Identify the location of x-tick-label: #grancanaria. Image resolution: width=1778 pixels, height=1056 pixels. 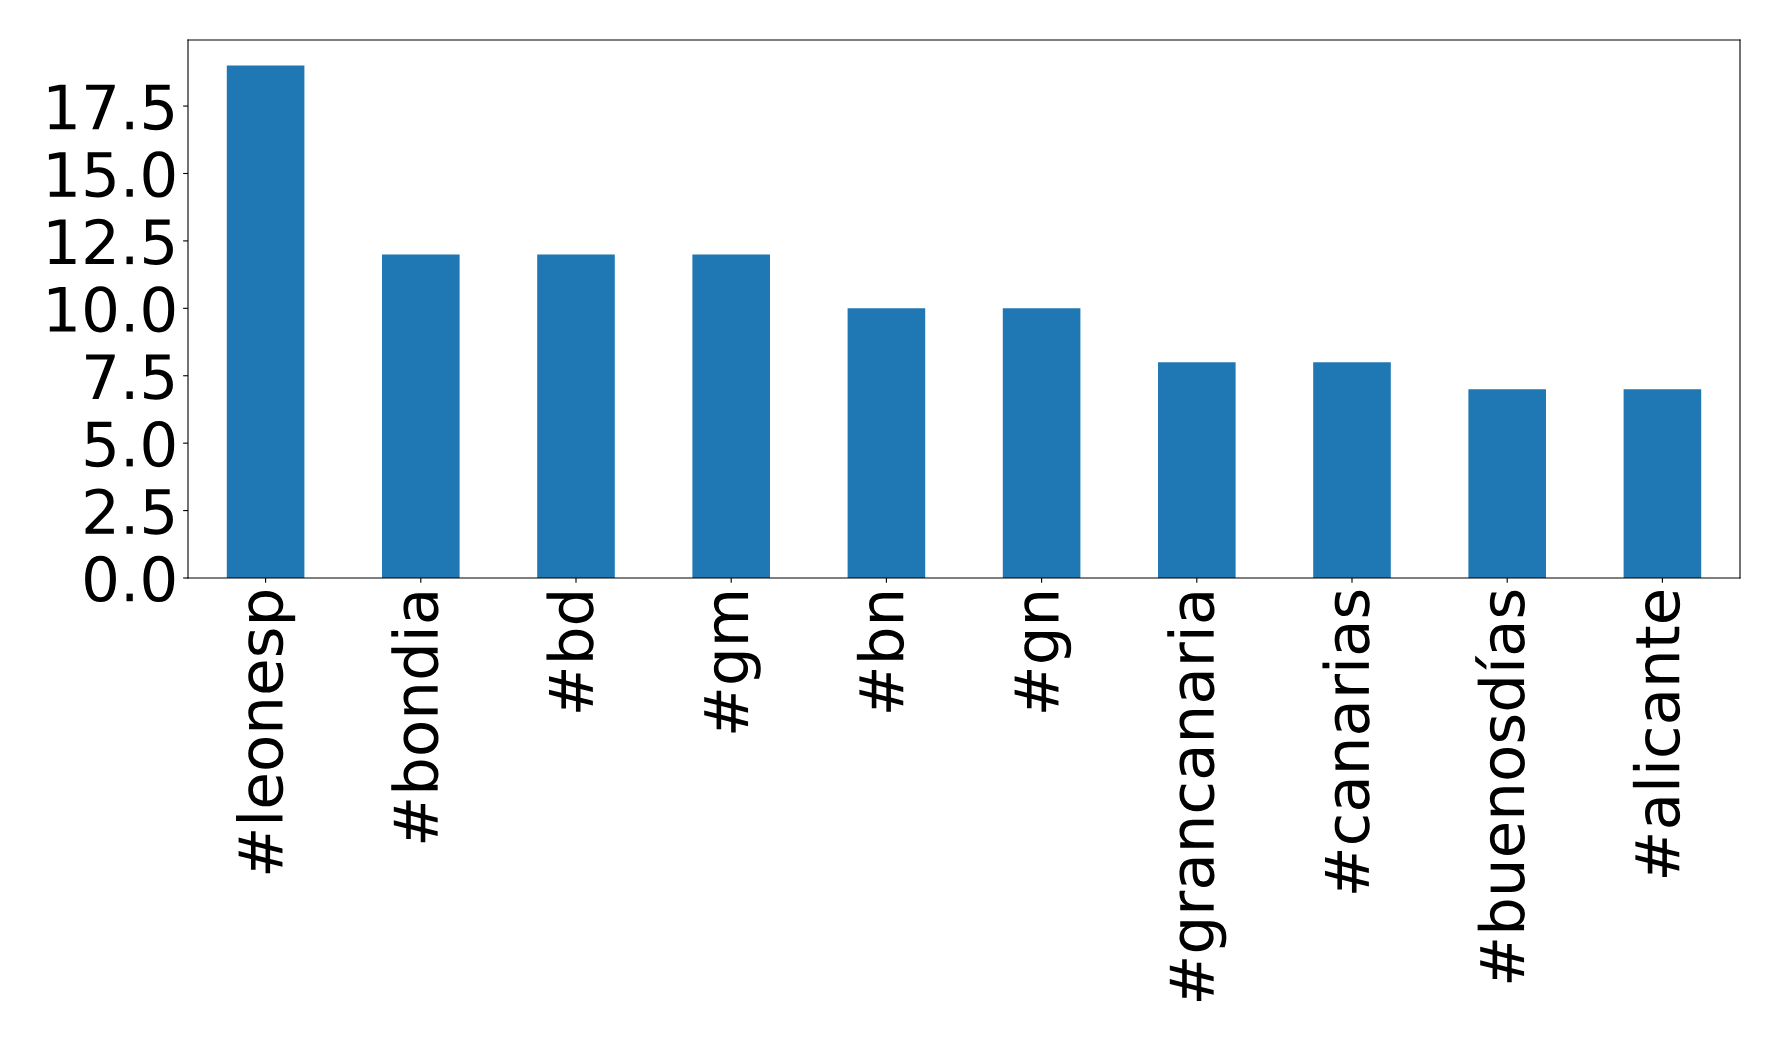
(1197, 797).